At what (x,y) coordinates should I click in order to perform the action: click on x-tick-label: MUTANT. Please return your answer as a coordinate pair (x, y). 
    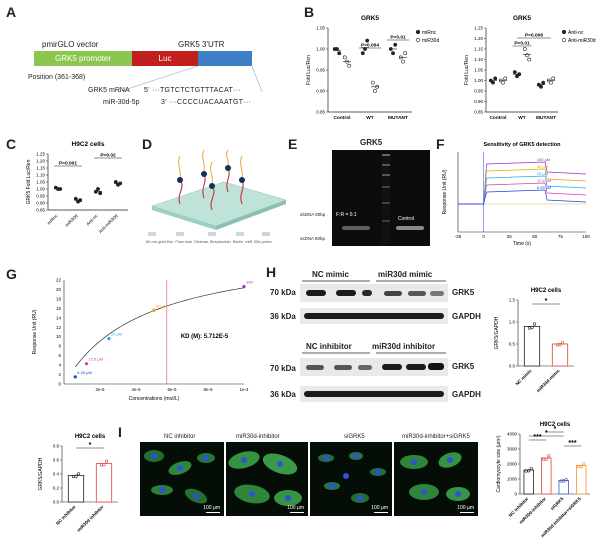
    Looking at the image, I should click on (398, 118).